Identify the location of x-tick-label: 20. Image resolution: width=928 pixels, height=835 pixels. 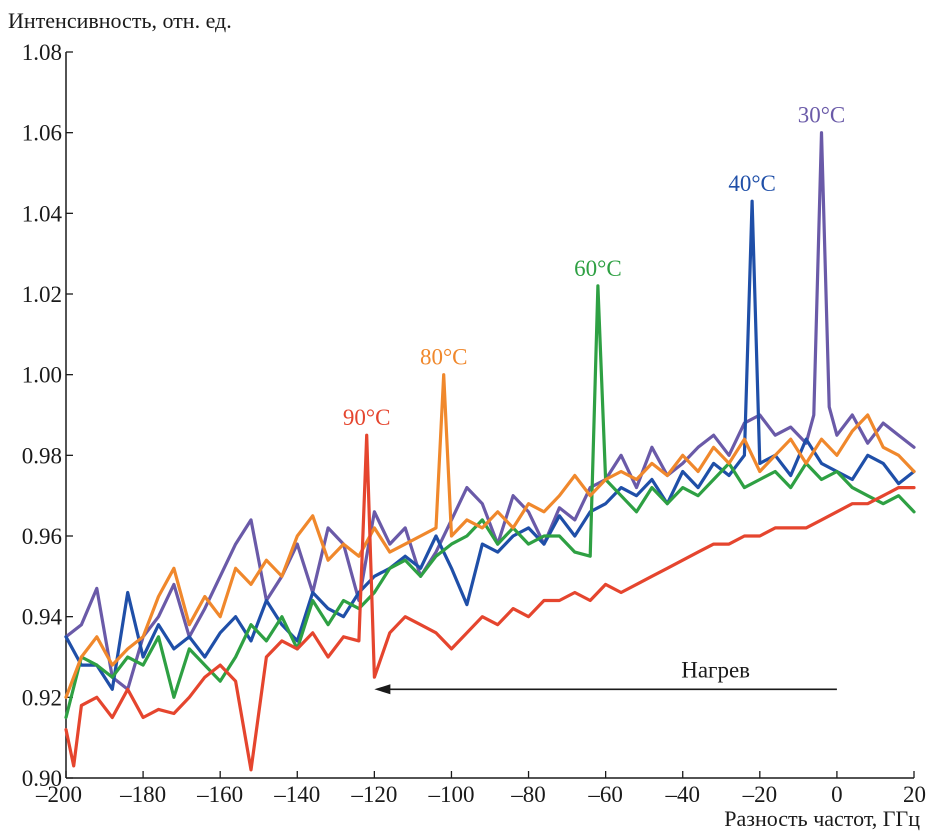
(914, 794).